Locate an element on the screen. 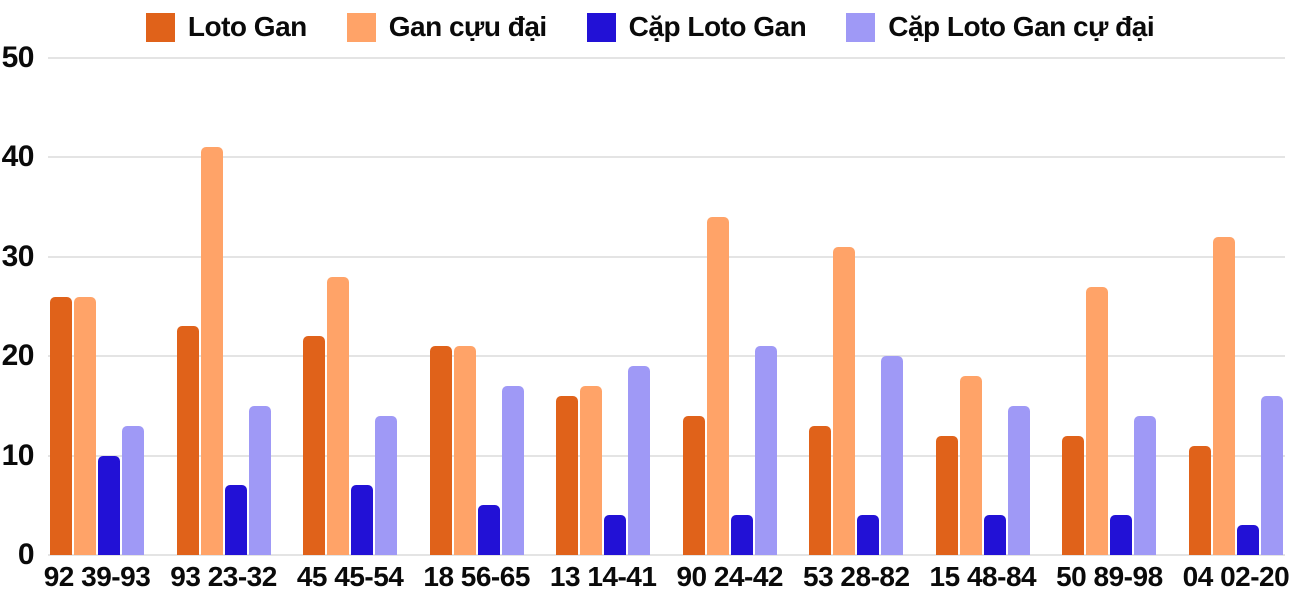 This screenshot has height=600, width=1300. category-label: 92 39-93 is located at coordinates (97, 576).